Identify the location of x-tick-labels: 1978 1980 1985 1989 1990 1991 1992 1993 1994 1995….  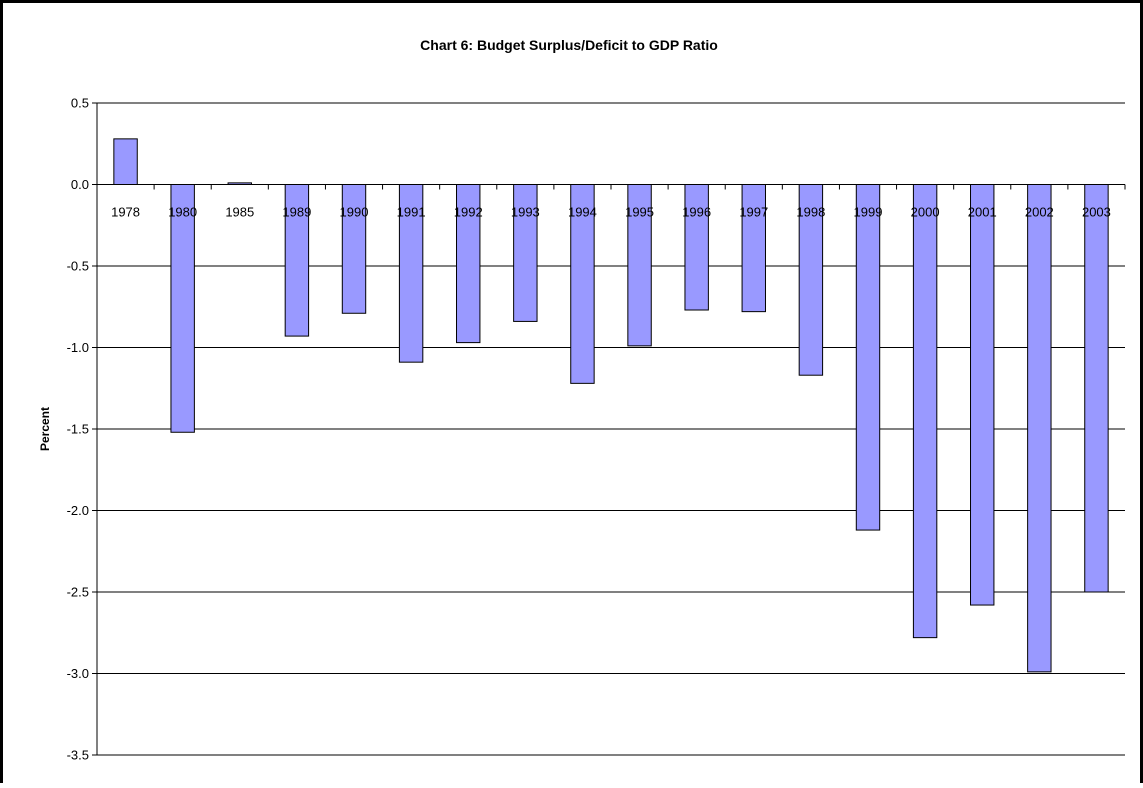
(611, 212).